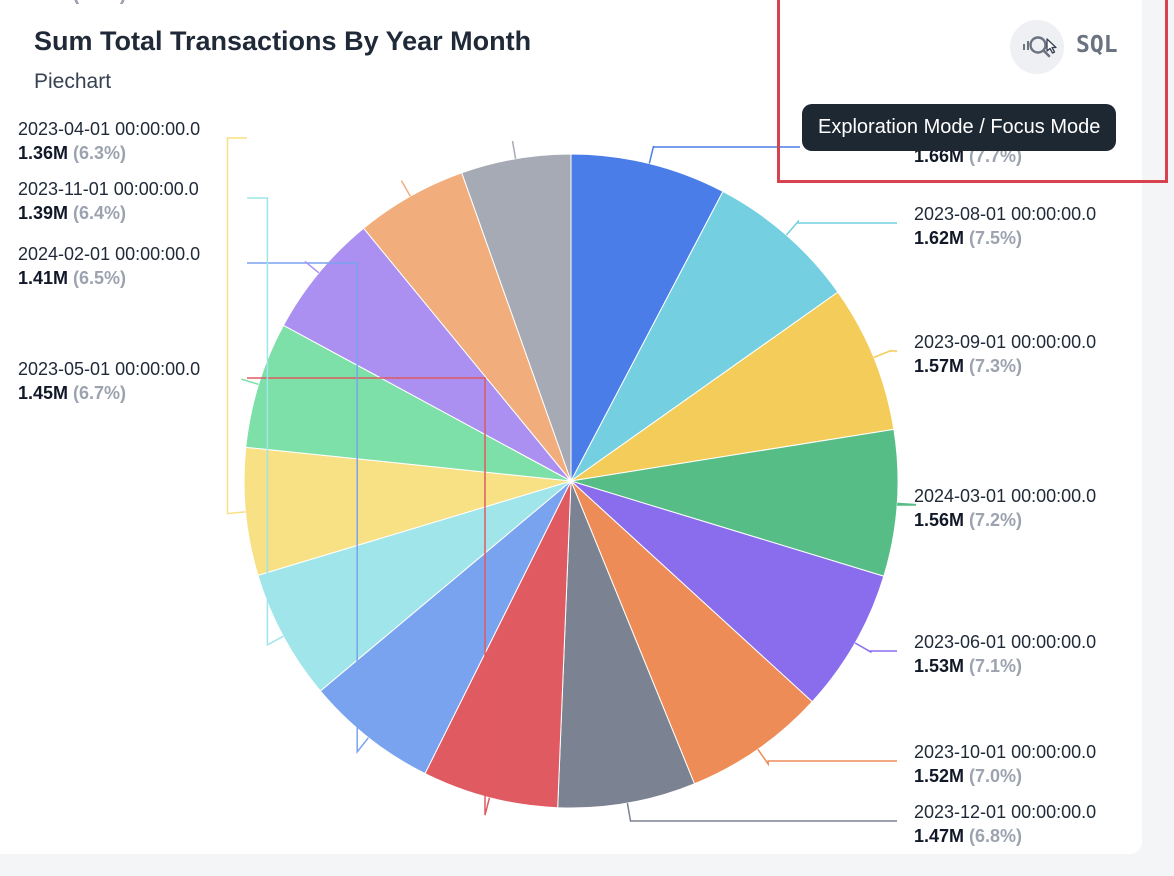 This screenshot has height=876, width=1174. I want to click on slice-label: 2024-02-01 00:00:00.0, so click(109, 254).